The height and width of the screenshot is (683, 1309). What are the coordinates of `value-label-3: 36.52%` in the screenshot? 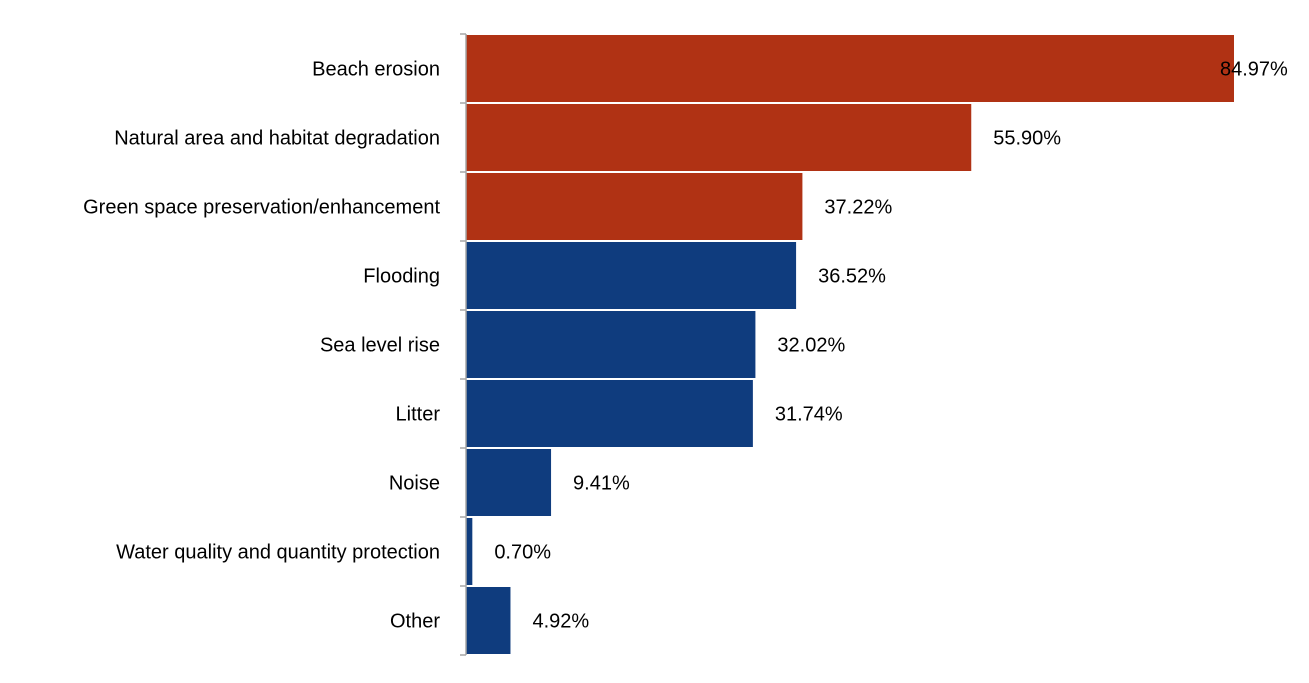 It's located at (852, 277).